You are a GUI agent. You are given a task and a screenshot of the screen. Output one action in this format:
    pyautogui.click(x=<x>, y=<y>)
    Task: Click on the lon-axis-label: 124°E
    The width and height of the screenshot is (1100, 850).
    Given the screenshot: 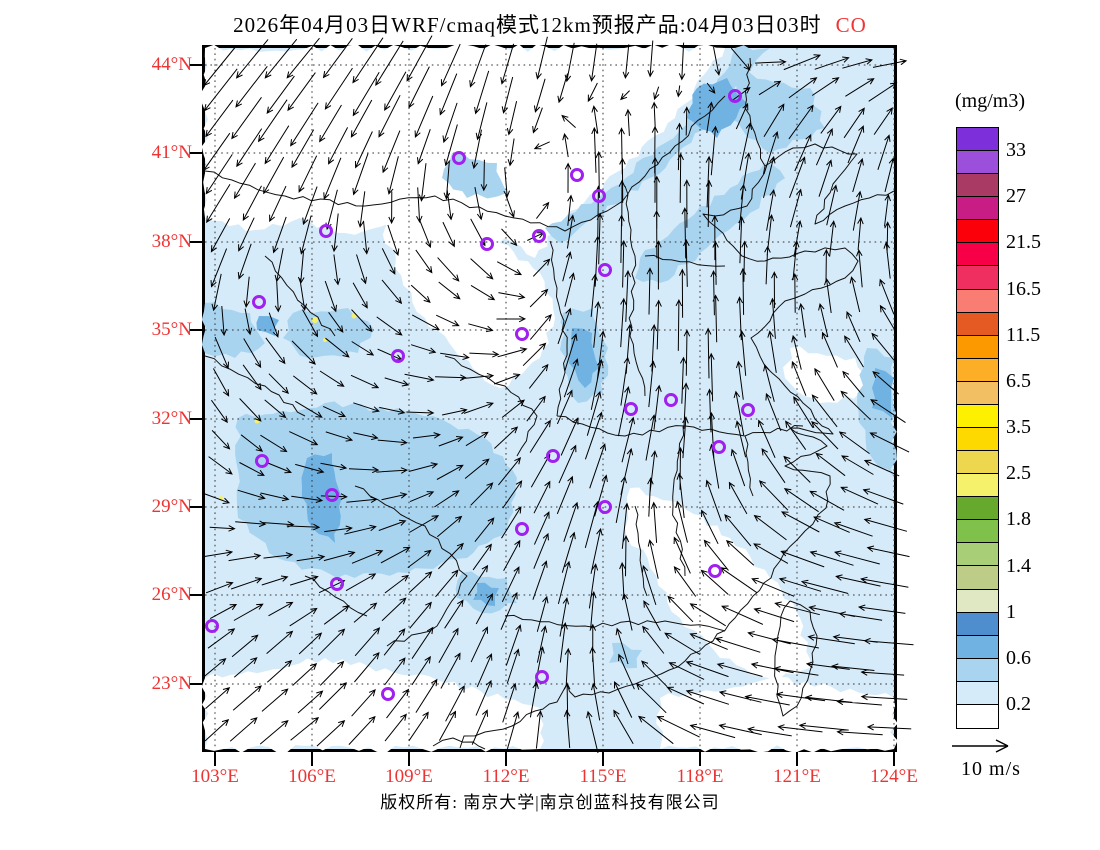 What is the action you would take?
    pyautogui.click(x=894, y=776)
    